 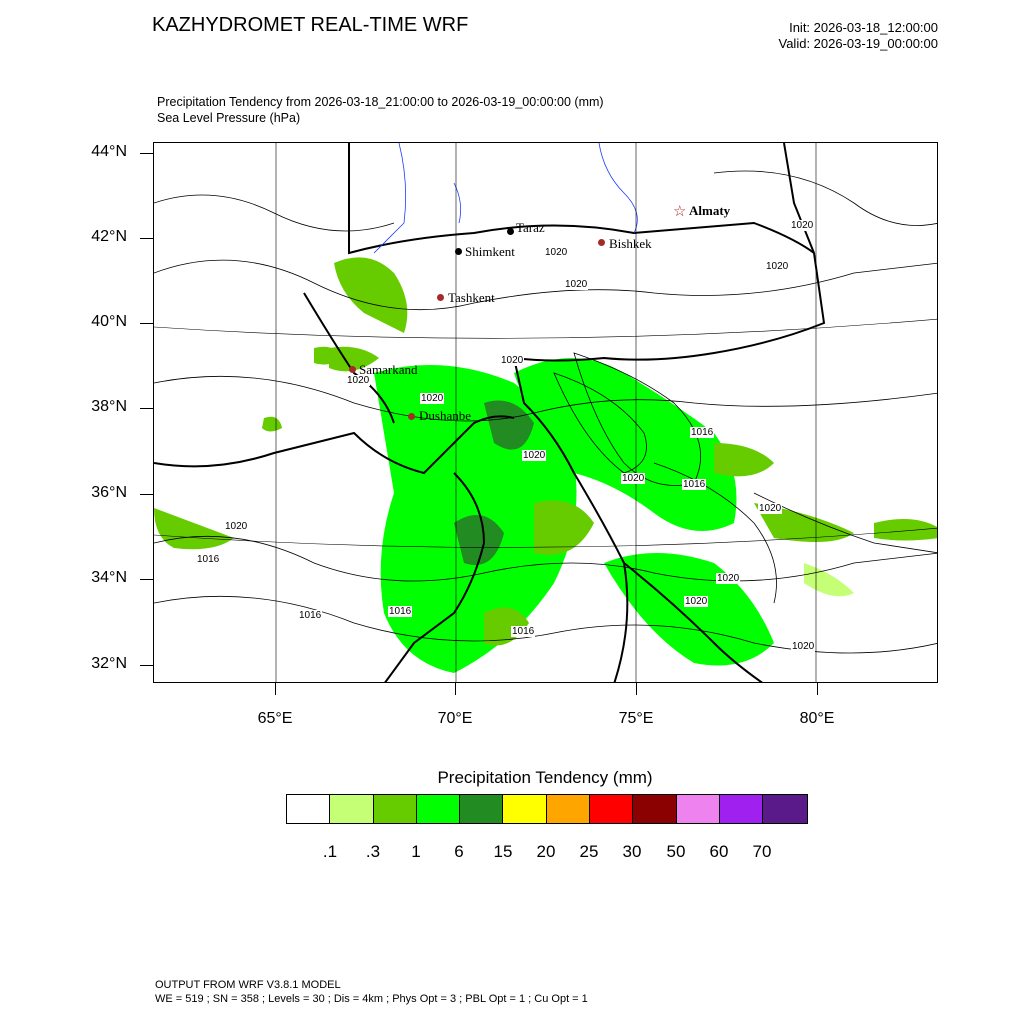 I want to click on legend-title: Precipitation Tendency (mm), so click(x=545, y=777).